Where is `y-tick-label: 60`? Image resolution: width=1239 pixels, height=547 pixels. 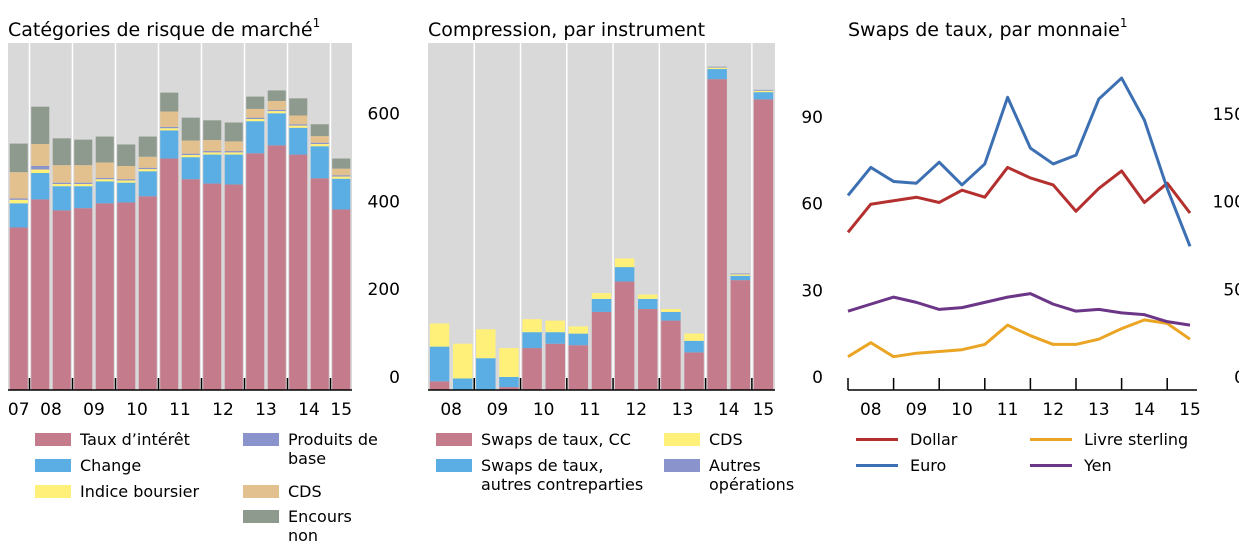
y-tick-label: 60 is located at coordinates (812, 205).